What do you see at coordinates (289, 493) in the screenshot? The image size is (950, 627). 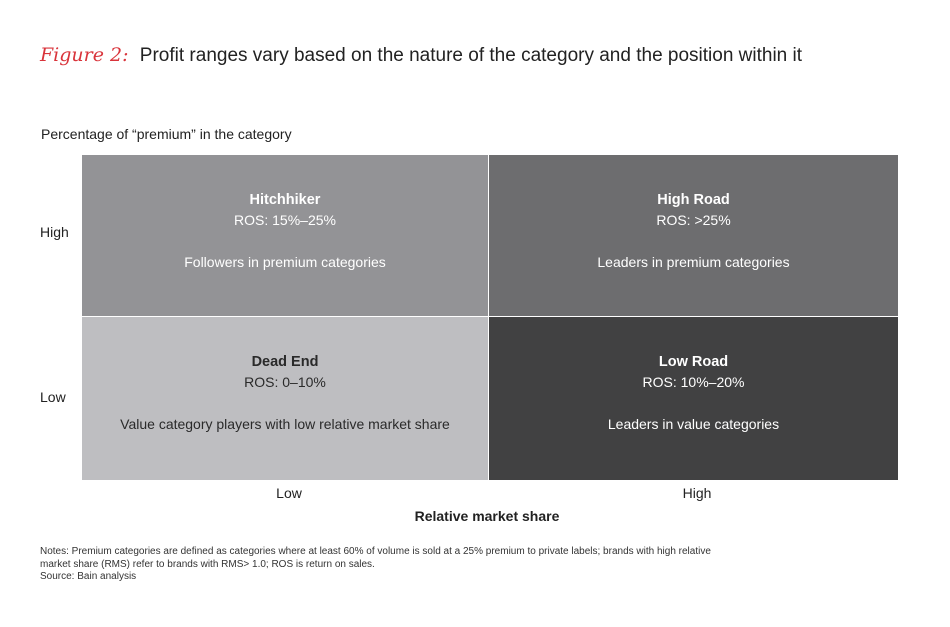 I see `x-axis-low-label: Low` at bounding box center [289, 493].